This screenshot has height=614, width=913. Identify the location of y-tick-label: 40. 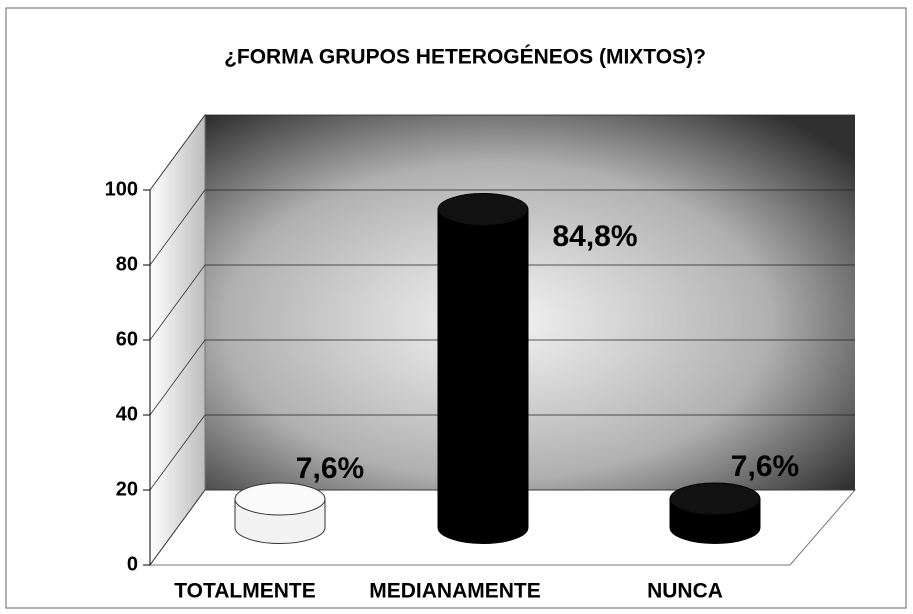
(127, 414).